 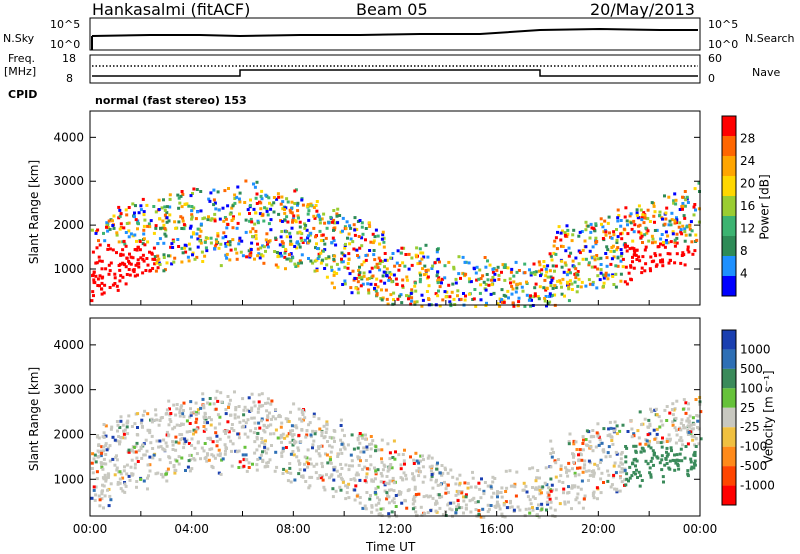 I want to click on velocity-ylabel: Slant Range [km], so click(x=34, y=419).